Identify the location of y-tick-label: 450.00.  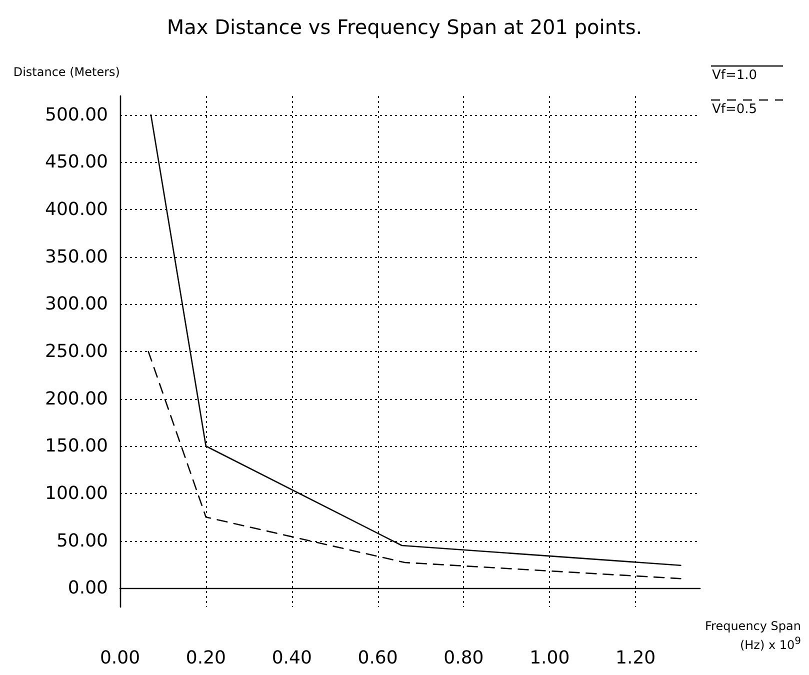
(76, 162).